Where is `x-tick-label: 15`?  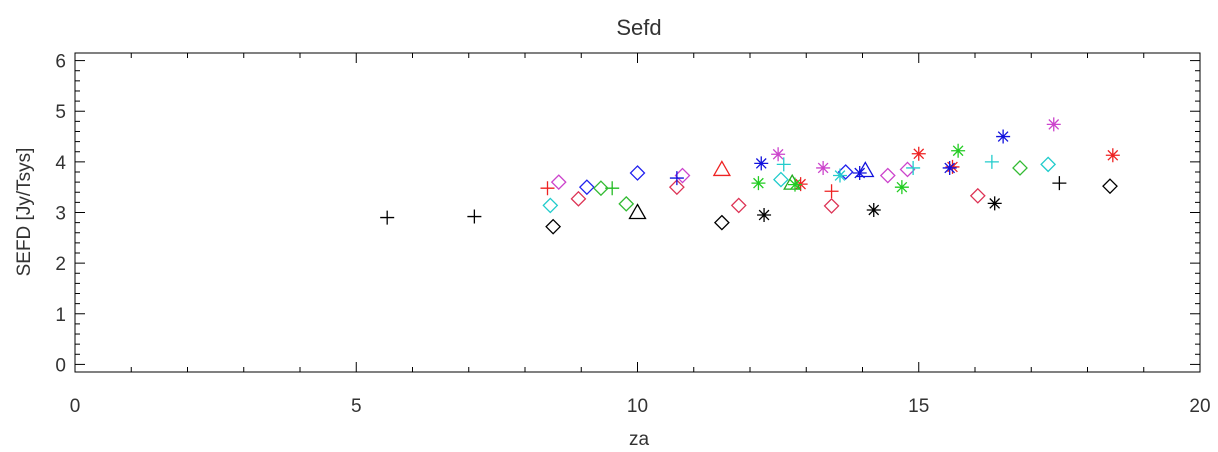 x-tick-label: 15 is located at coordinates (918, 406).